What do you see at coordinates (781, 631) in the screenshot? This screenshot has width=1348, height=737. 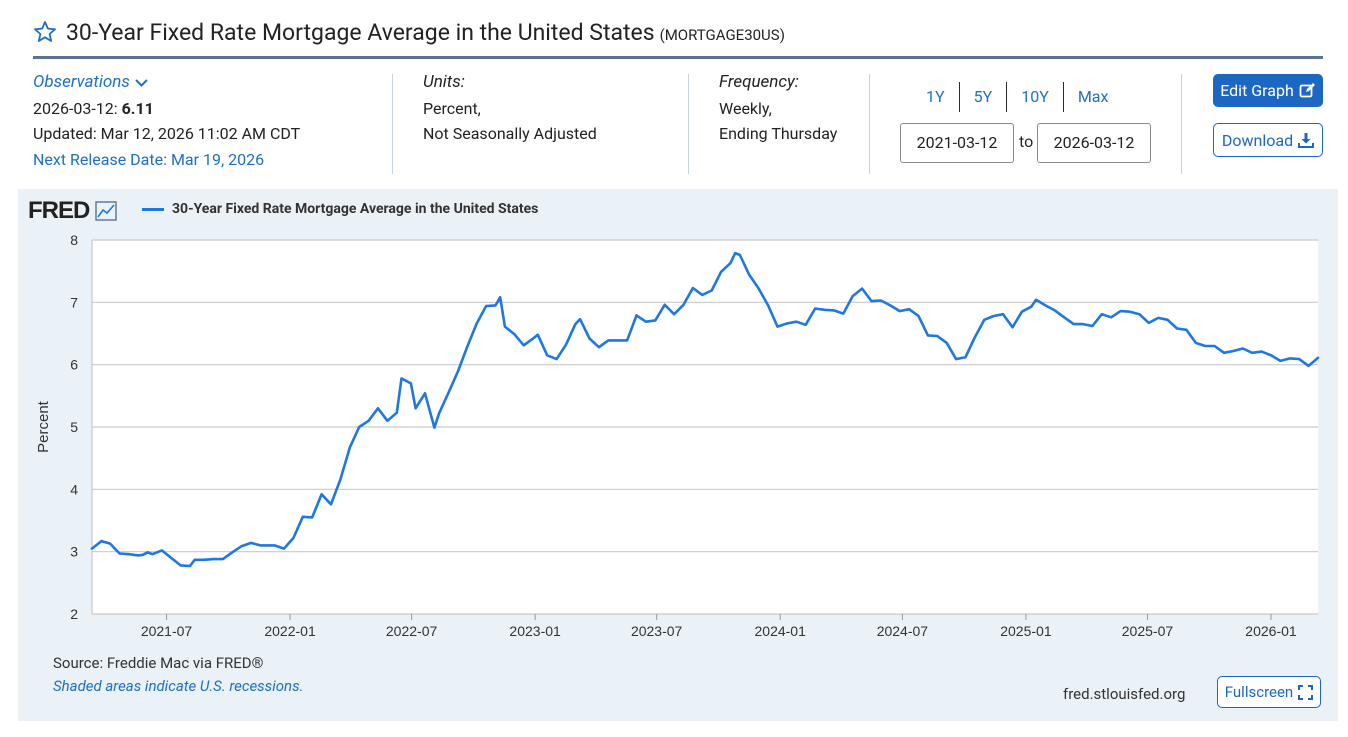 I see `x-tick-label: 2024-01` at bounding box center [781, 631].